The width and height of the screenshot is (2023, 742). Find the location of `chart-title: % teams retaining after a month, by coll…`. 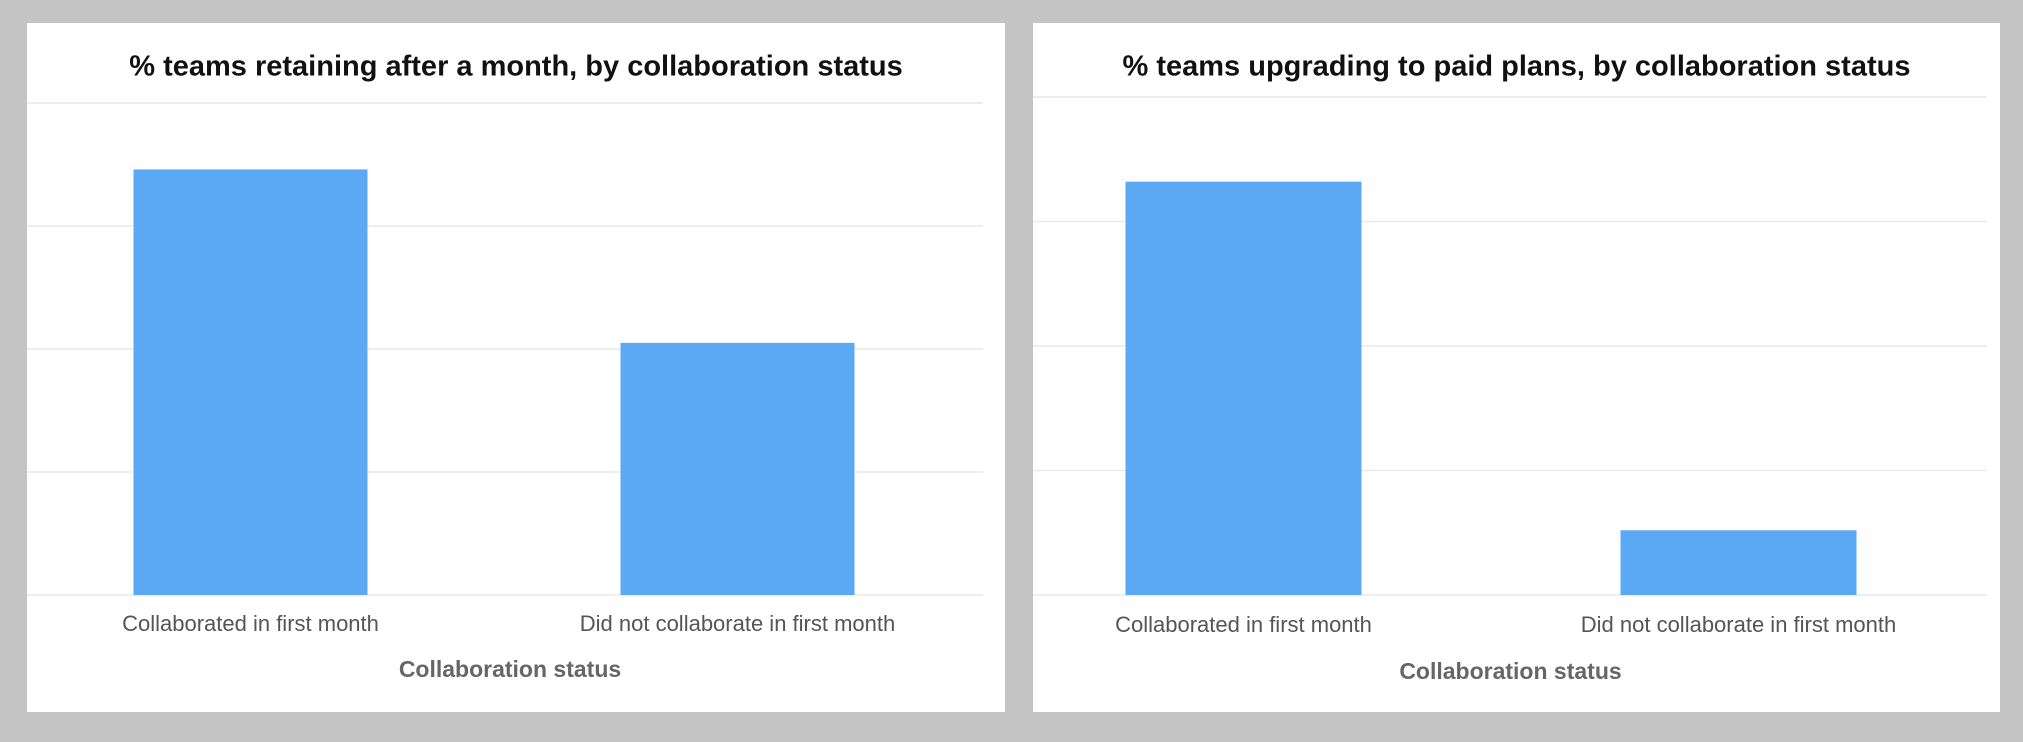

chart-title: % teams retaining after a month, by coll… is located at coordinates (515, 67).